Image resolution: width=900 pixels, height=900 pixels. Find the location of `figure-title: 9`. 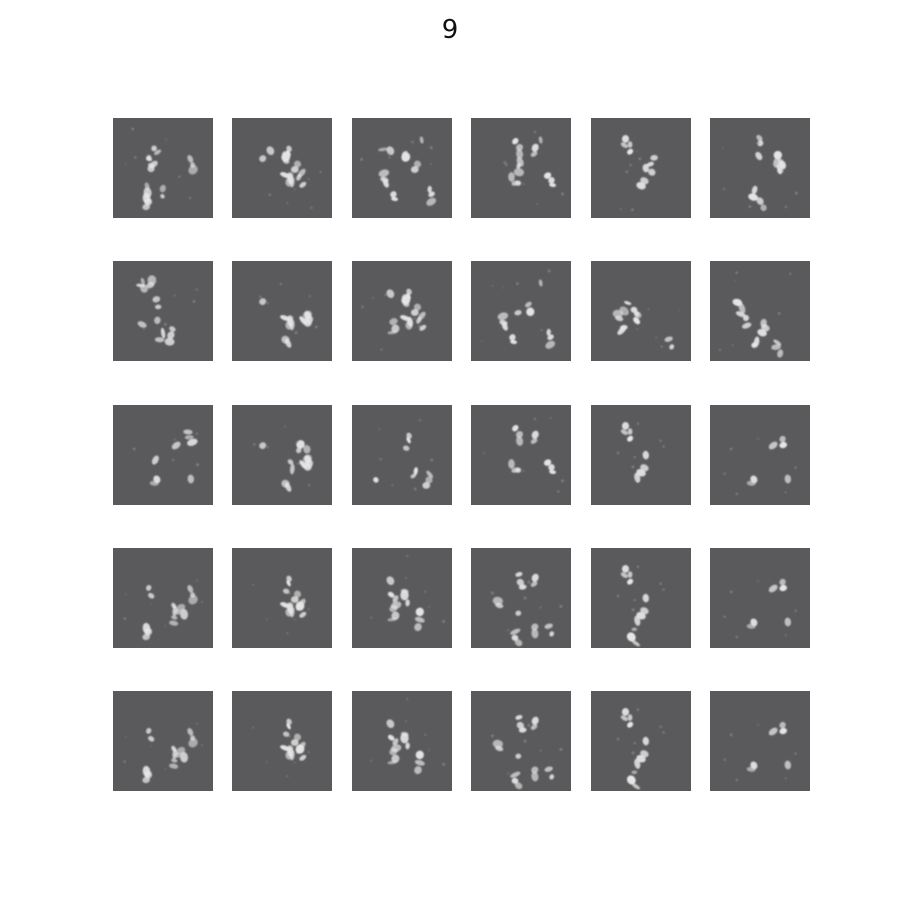

figure-title: 9 is located at coordinates (450, 30).